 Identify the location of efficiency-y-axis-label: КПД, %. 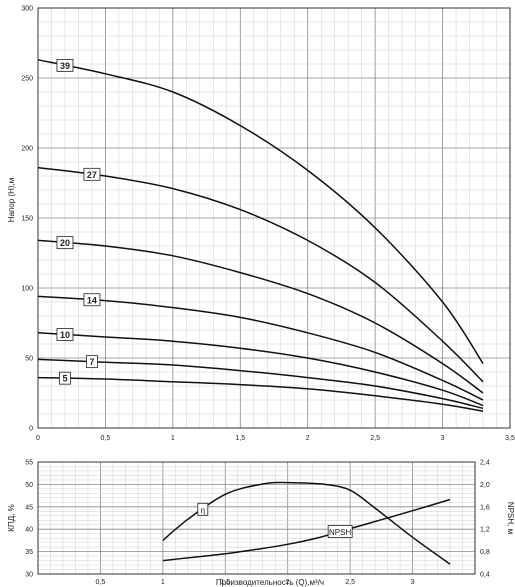
(11, 517).